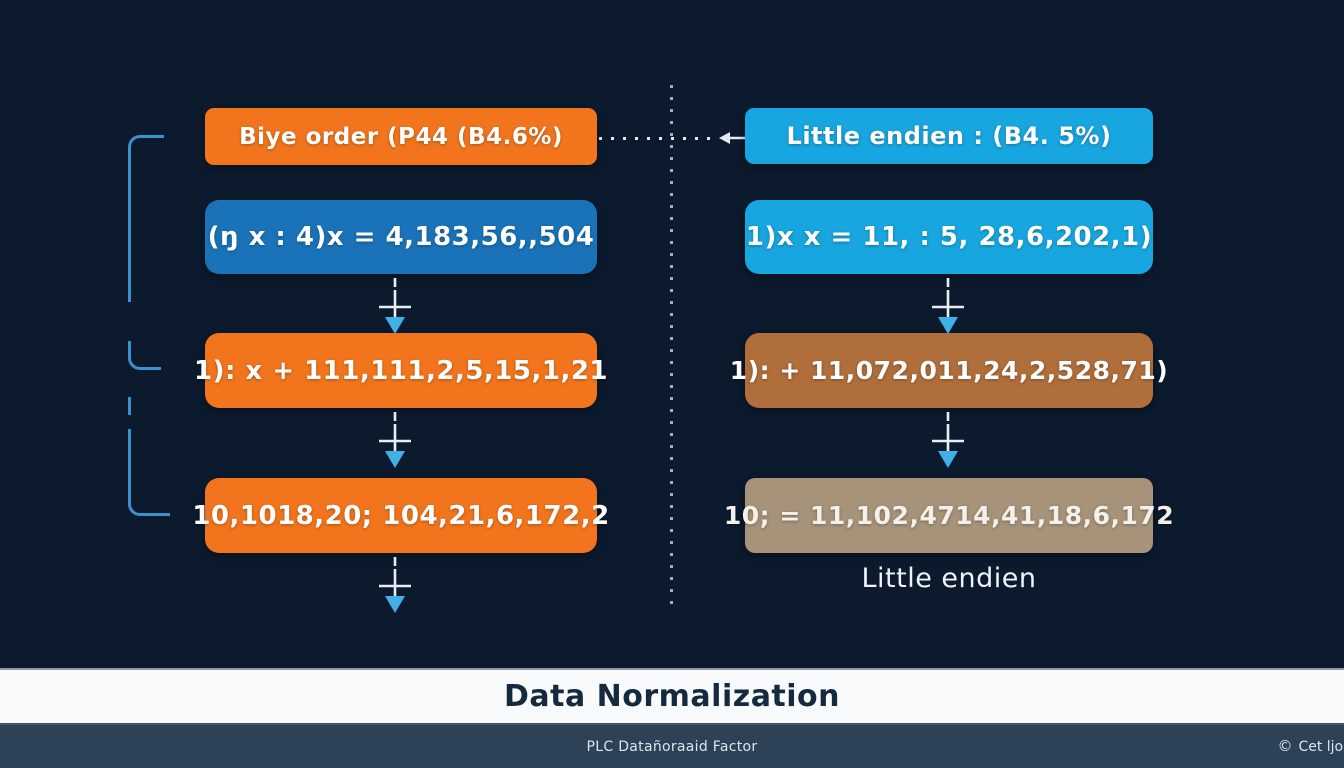 The width and height of the screenshot is (1344, 768). What do you see at coordinates (401, 136) in the screenshot?
I see `byte-order-header-box: Biye order (P44 (B4.6%)` at bounding box center [401, 136].